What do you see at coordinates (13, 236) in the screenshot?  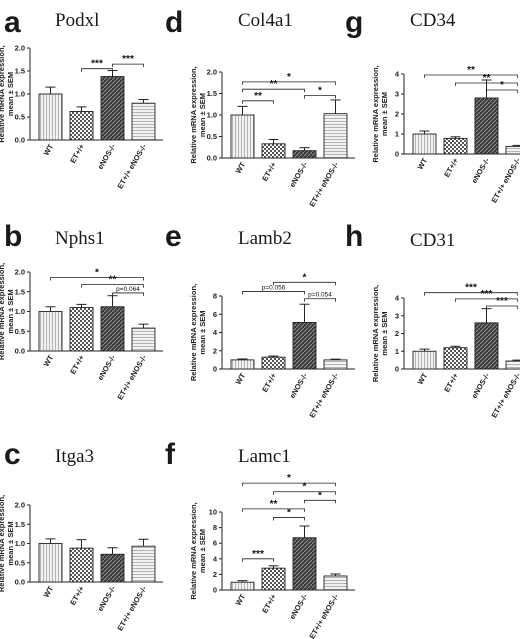 I see `panel-letter: b` at bounding box center [13, 236].